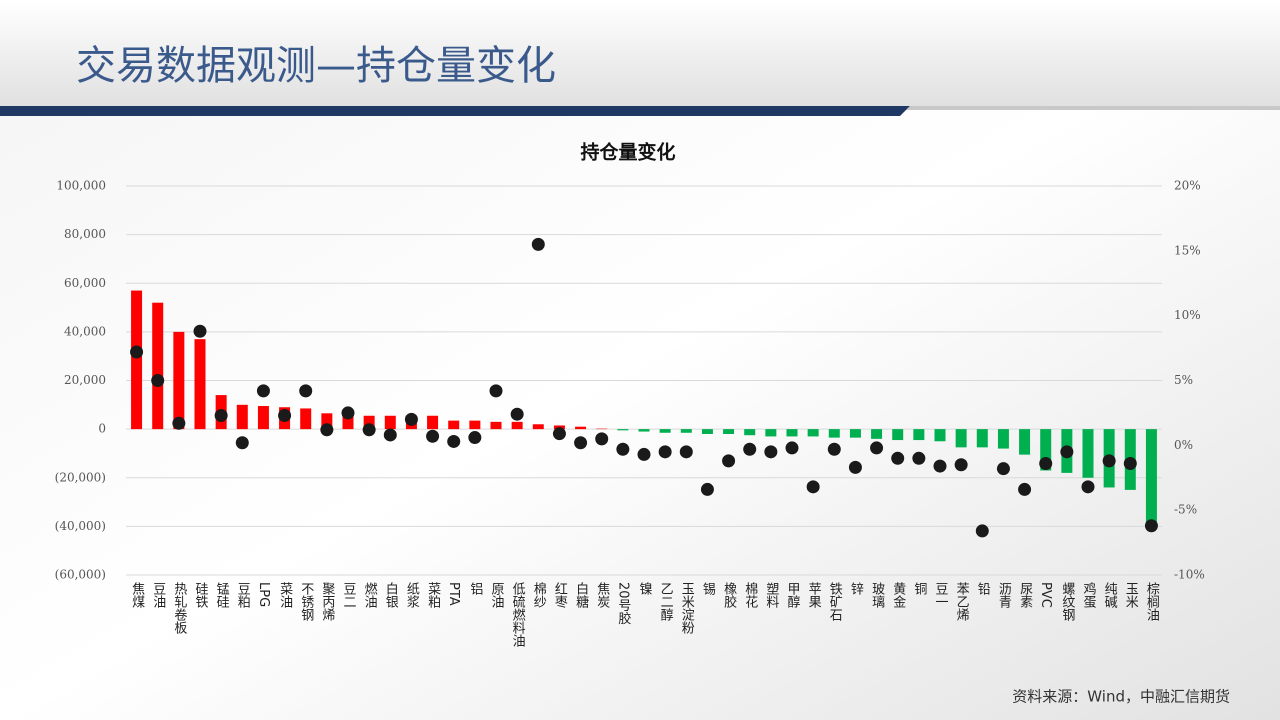 The image size is (1280, 720). What do you see at coordinates (179, 608) in the screenshot?
I see `x-tick-label: 热轧卷板` at bounding box center [179, 608].